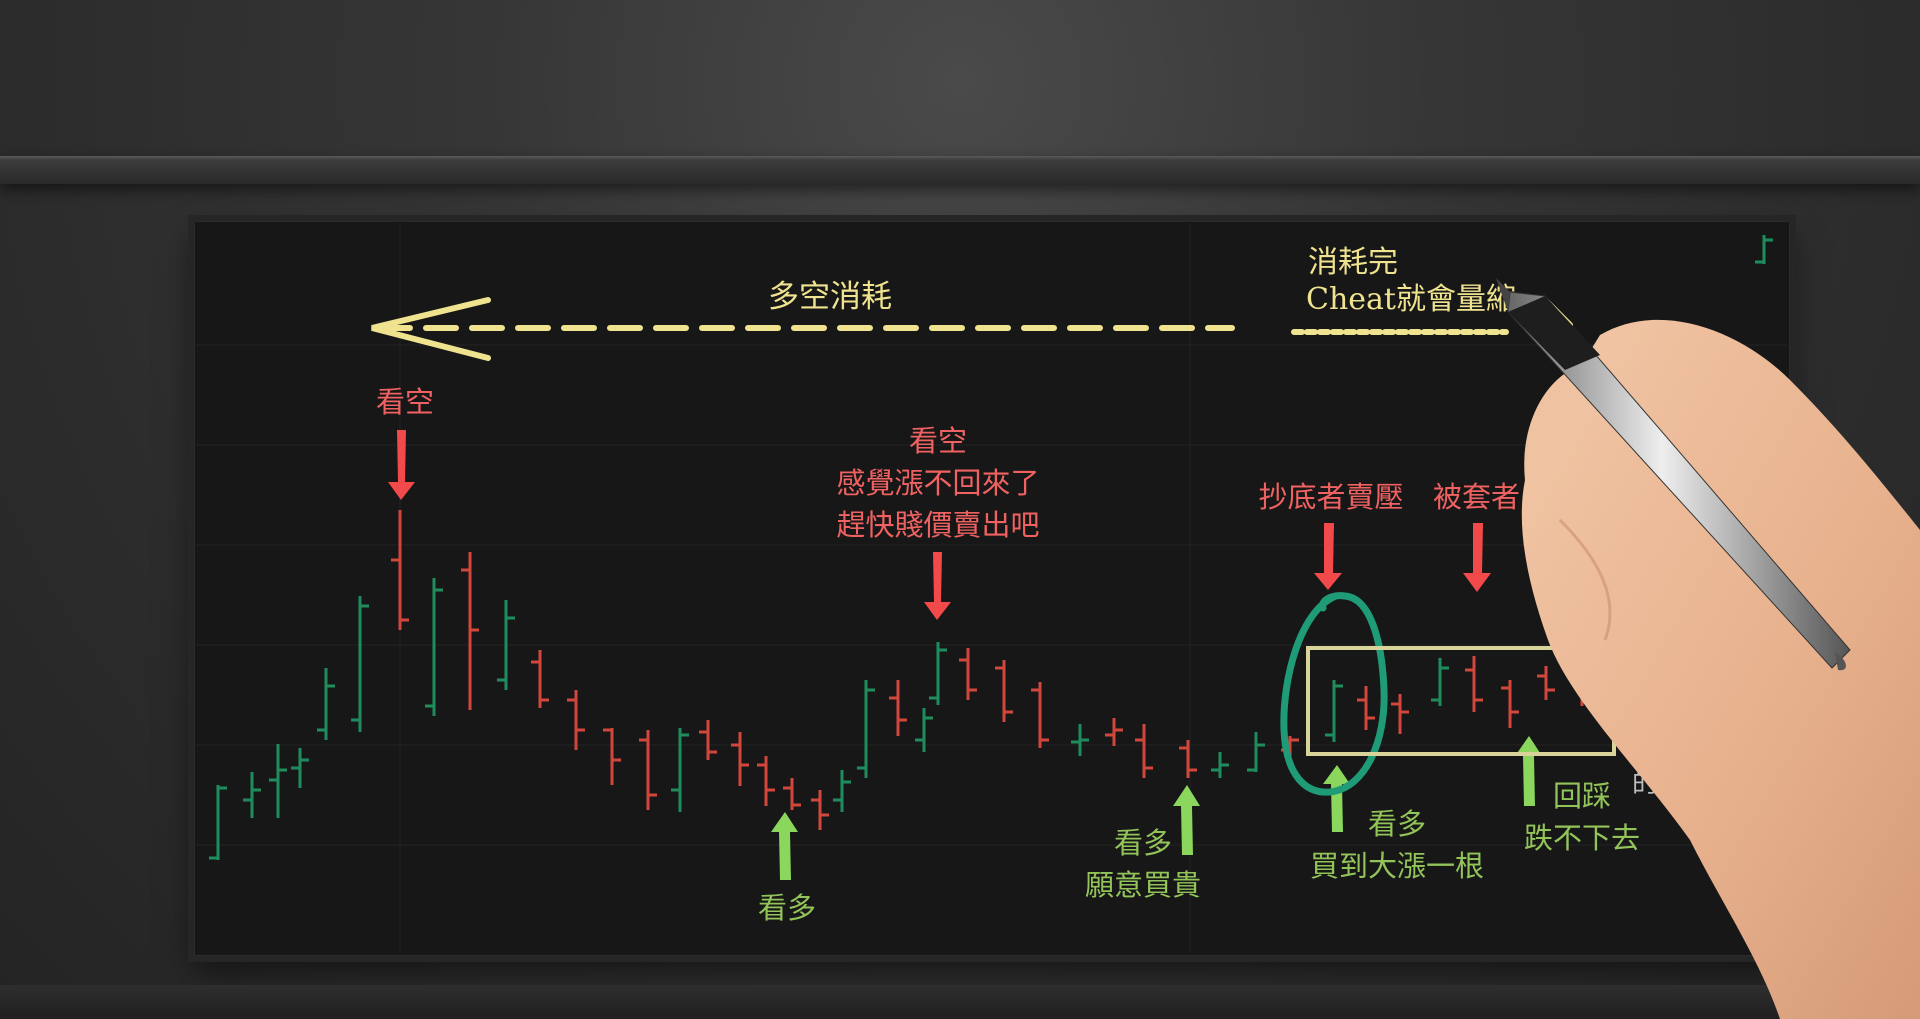 This screenshot has width=1920, height=1019. What do you see at coordinates (1143, 843) in the screenshot?
I see `bull-label-2-line1: 看多` at bounding box center [1143, 843].